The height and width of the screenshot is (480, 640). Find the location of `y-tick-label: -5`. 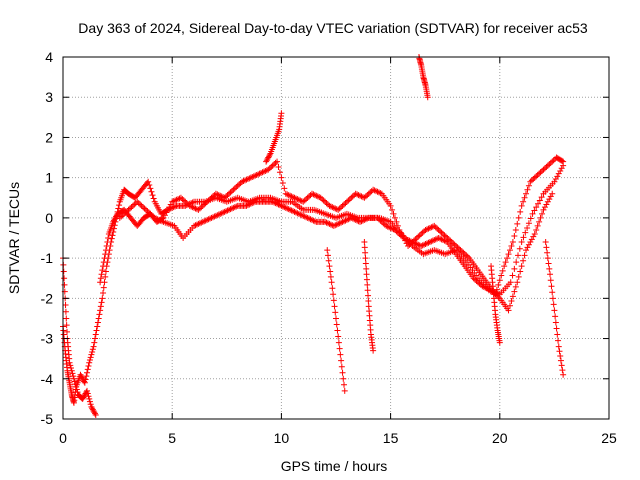

y-tick-label: -5 is located at coordinates (47, 419).